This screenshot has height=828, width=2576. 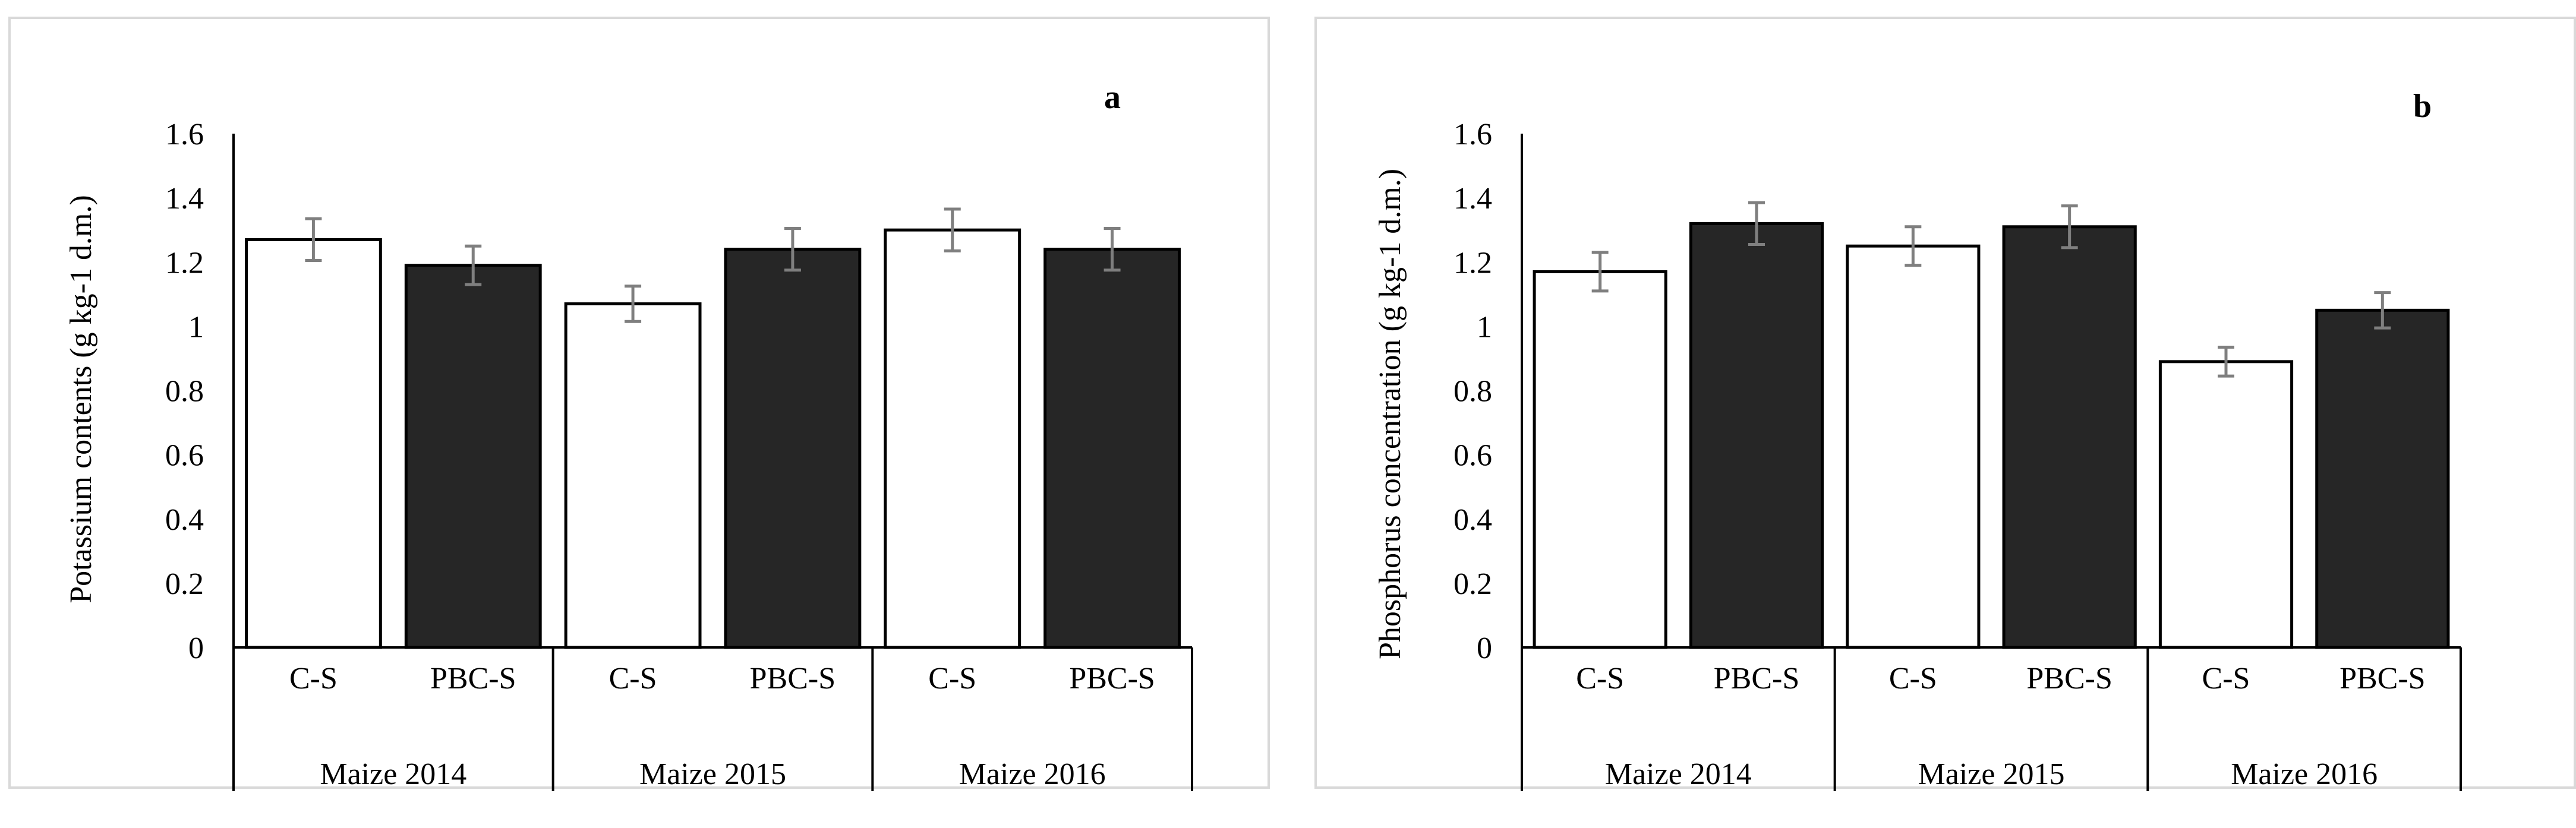 What do you see at coordinates (1113, 97) in the screenshot?
I see `panel-label-a: a` at bounding box center [1113, 97].